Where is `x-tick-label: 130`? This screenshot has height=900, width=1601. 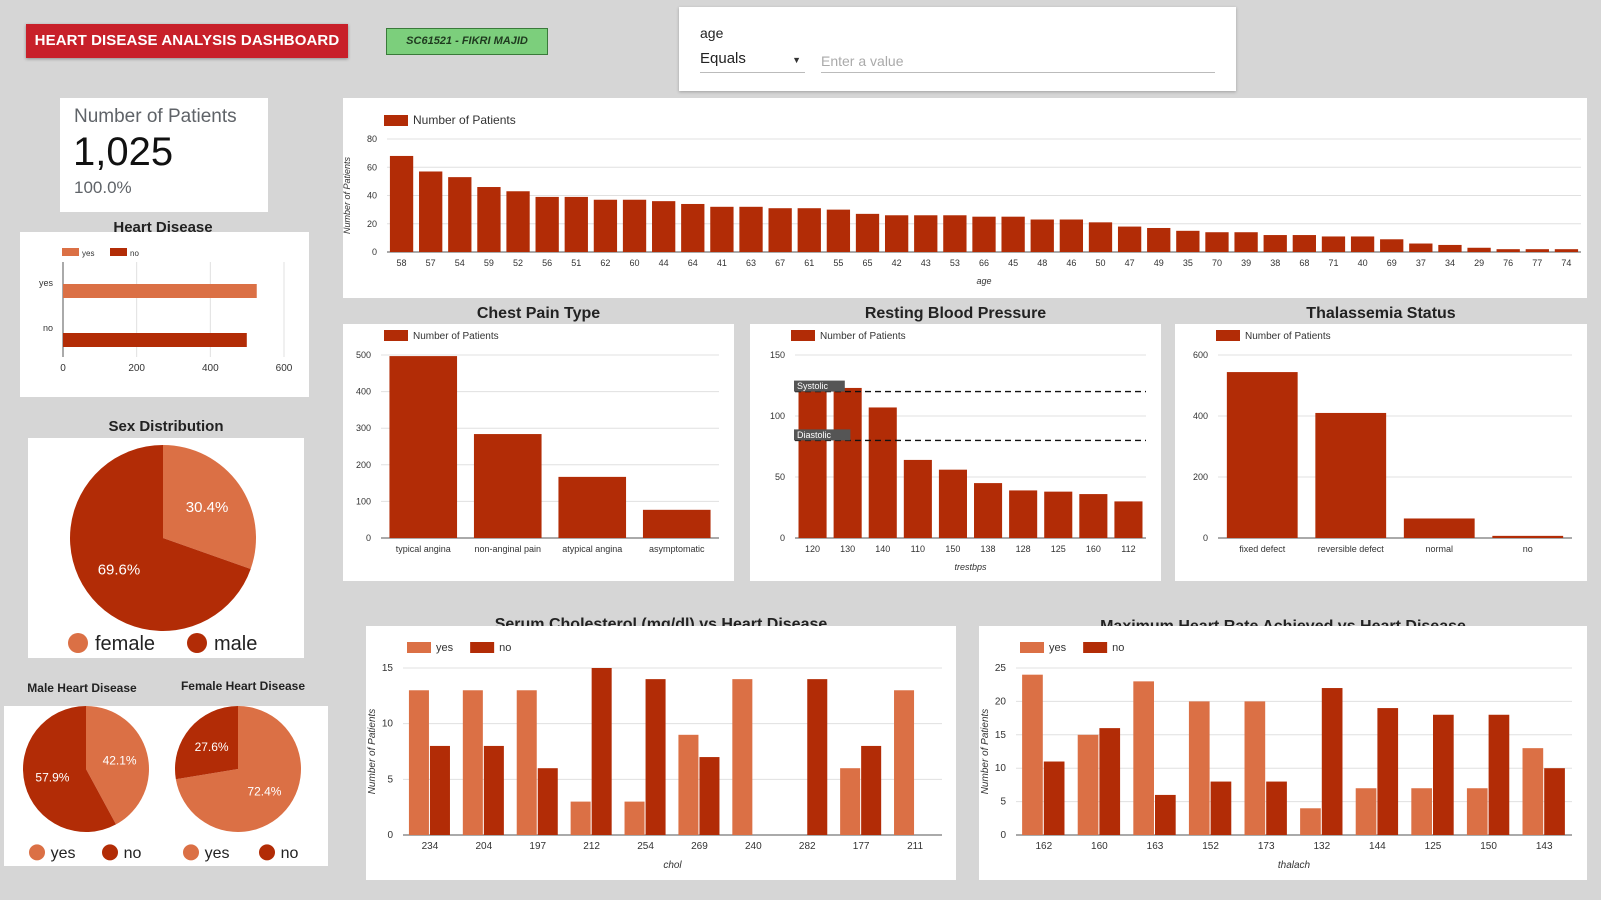
x-tick-label: 130 is located at coordinates (847, 549).